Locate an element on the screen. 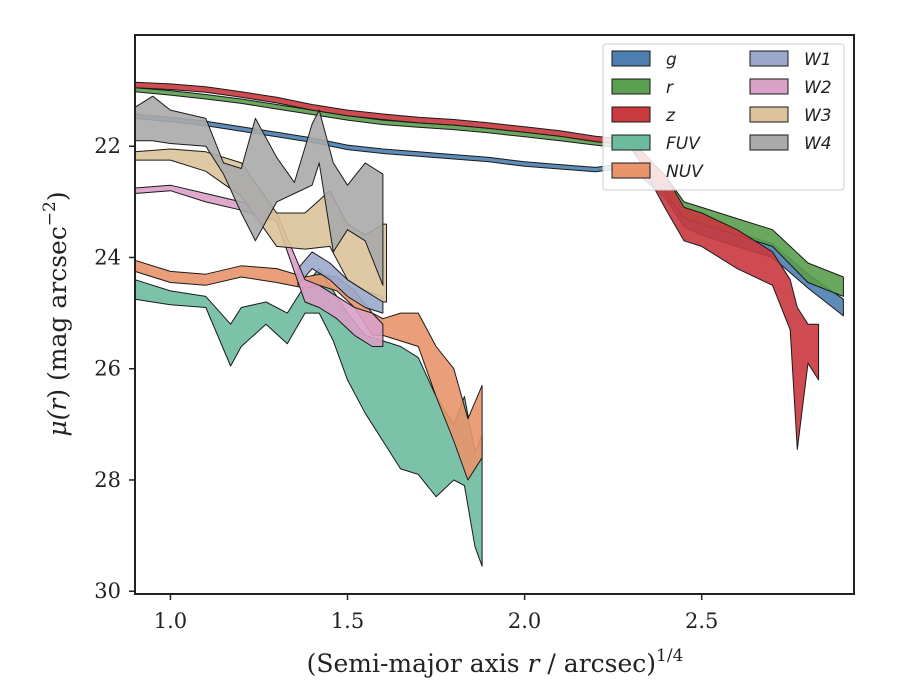  legend-label-w2: W2 is located at coordinates (818, 88).